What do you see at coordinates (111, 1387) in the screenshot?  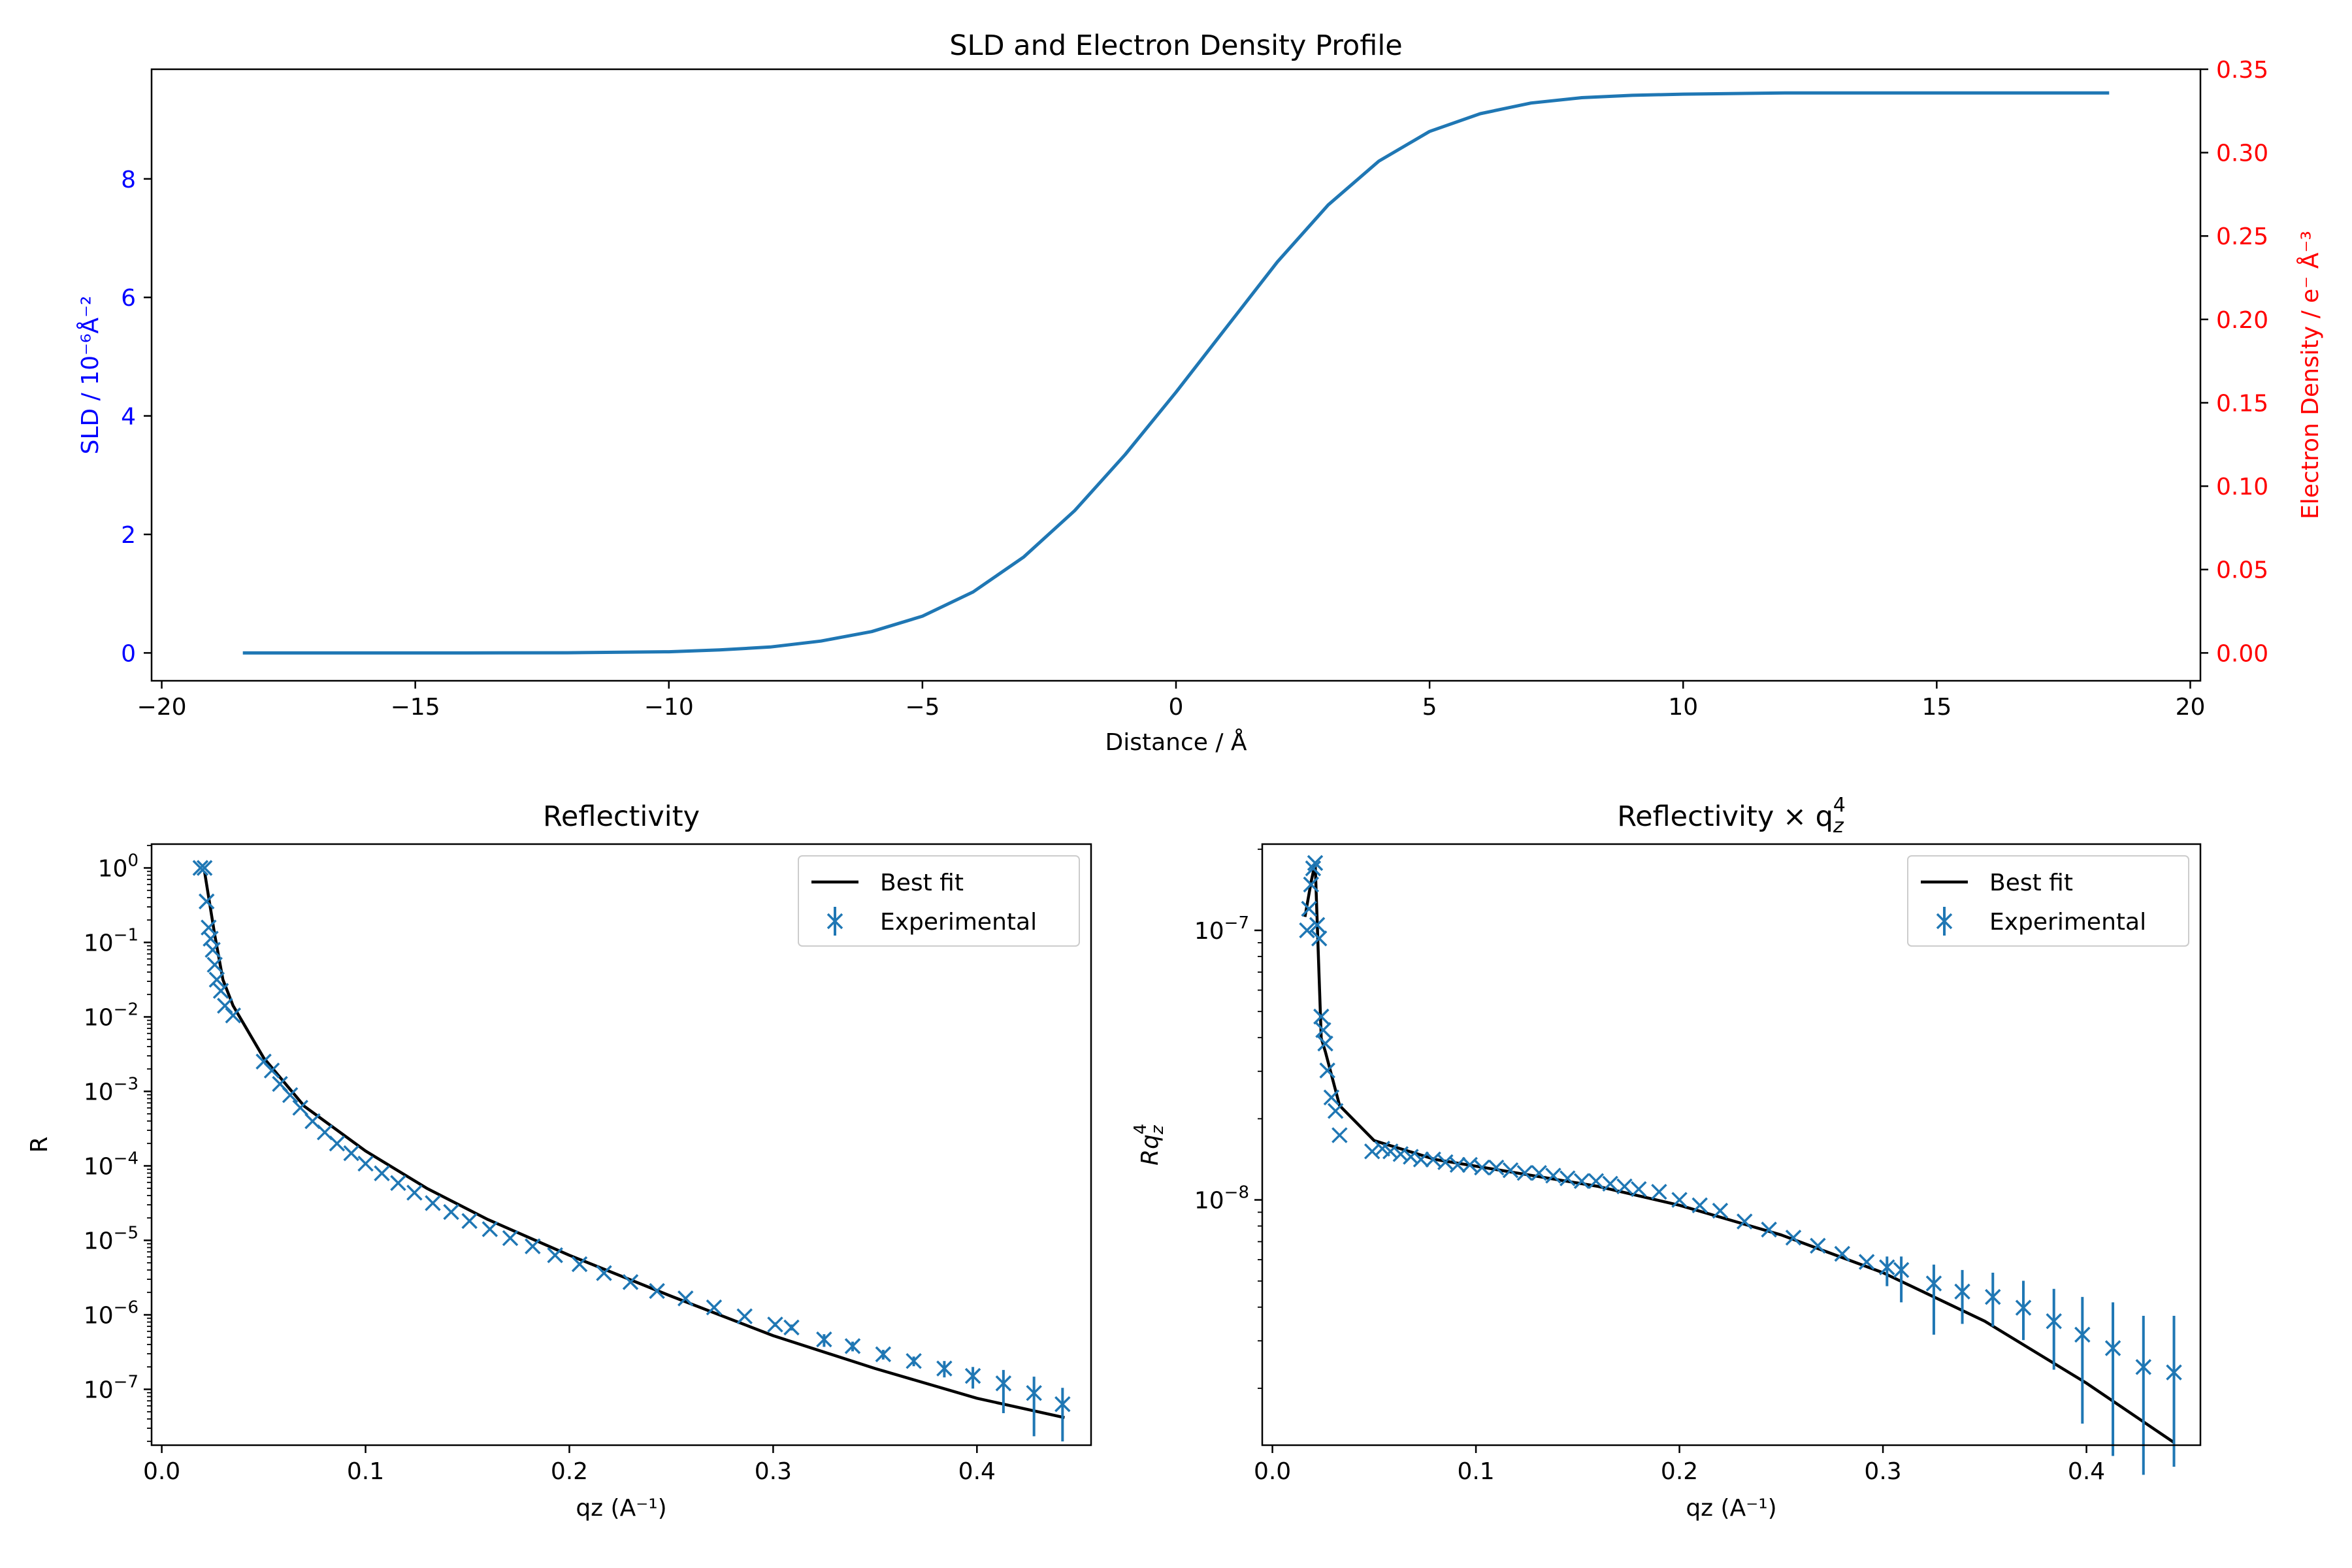 I see `y-tick-label: 10⁻⁷` at bounding box center [111, 1387].